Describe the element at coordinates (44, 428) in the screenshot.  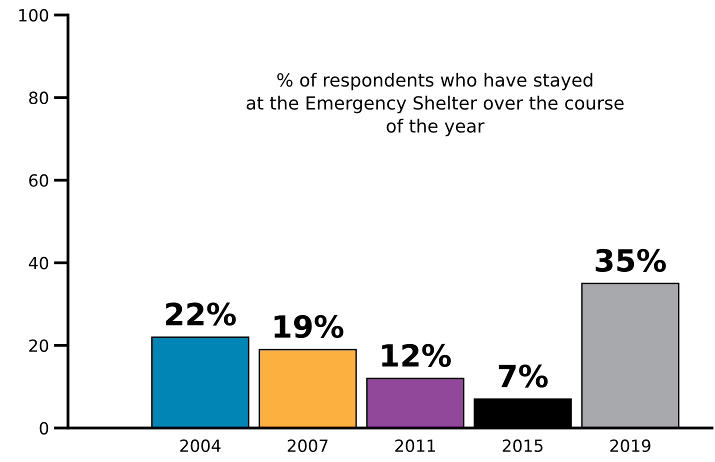
I see `y-tick-label: 0` at that location.